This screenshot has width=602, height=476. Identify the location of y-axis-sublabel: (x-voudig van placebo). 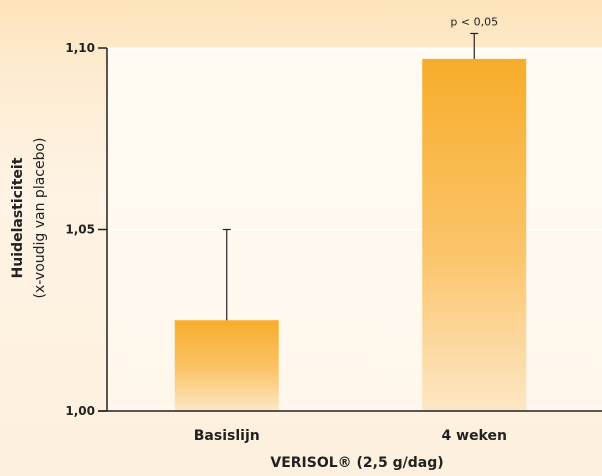
(40, 217).